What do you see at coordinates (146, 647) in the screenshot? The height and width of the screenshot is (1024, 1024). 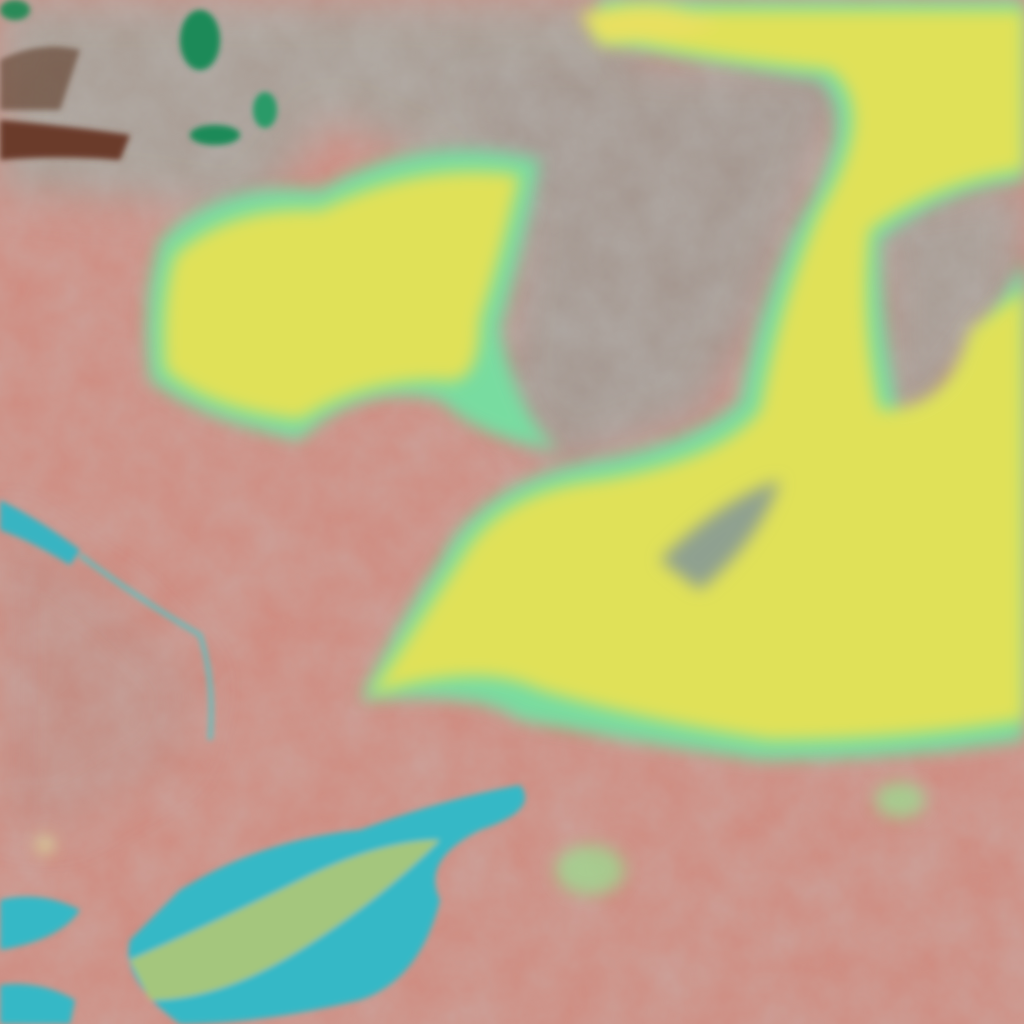 I see `river` at bounding box center [146, 647].